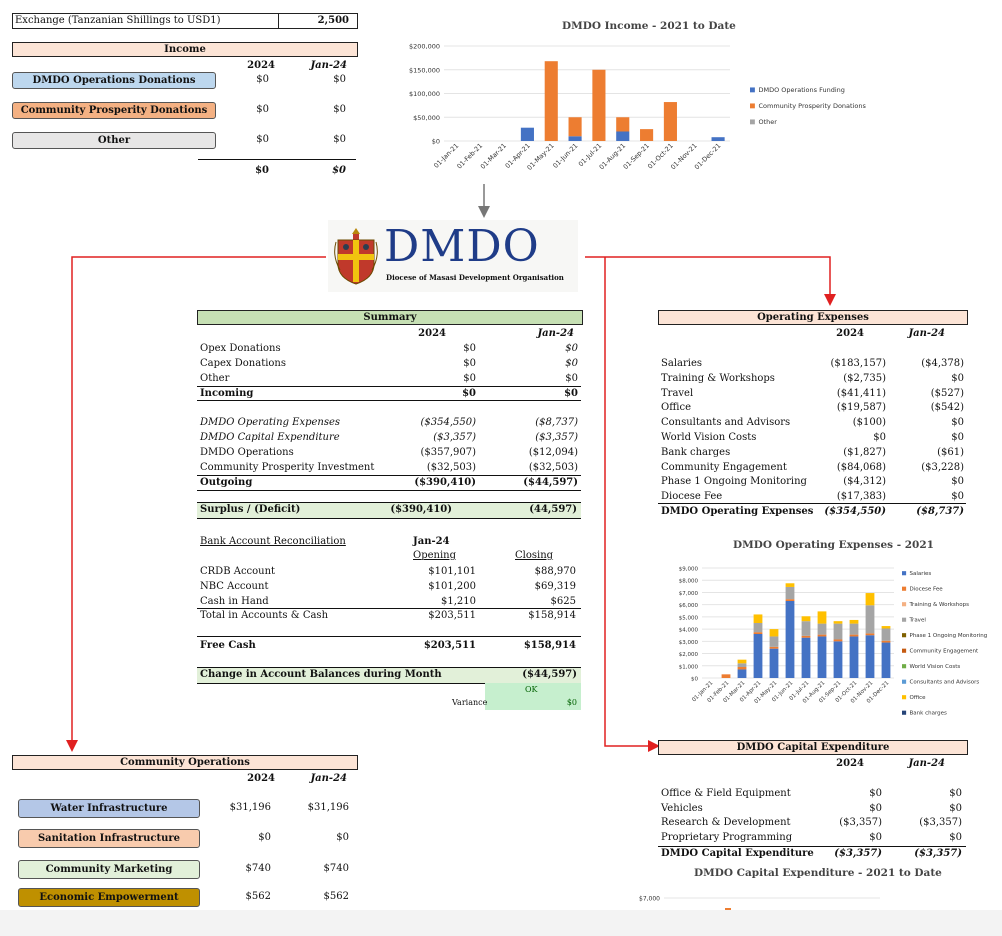 Image resolution: width=1002 pixels, height=936 pixels. Describe the element at coordinates (114, 110) in the screenshot. I see `income-category-1: Community Prosperity Donations` at that location.